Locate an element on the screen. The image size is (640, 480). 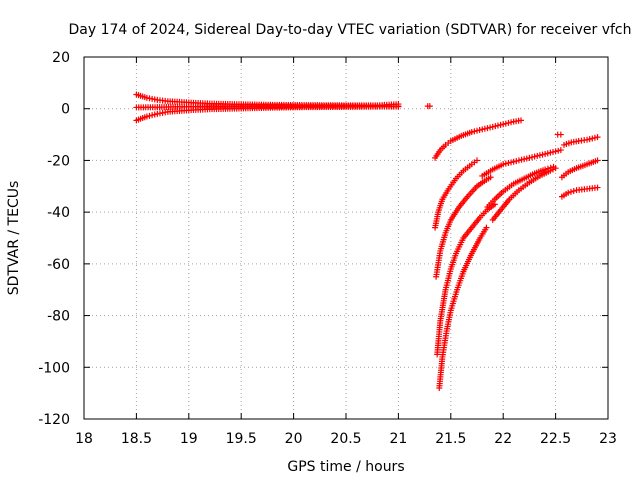
series-isolated is located at coordinates (428, 106).